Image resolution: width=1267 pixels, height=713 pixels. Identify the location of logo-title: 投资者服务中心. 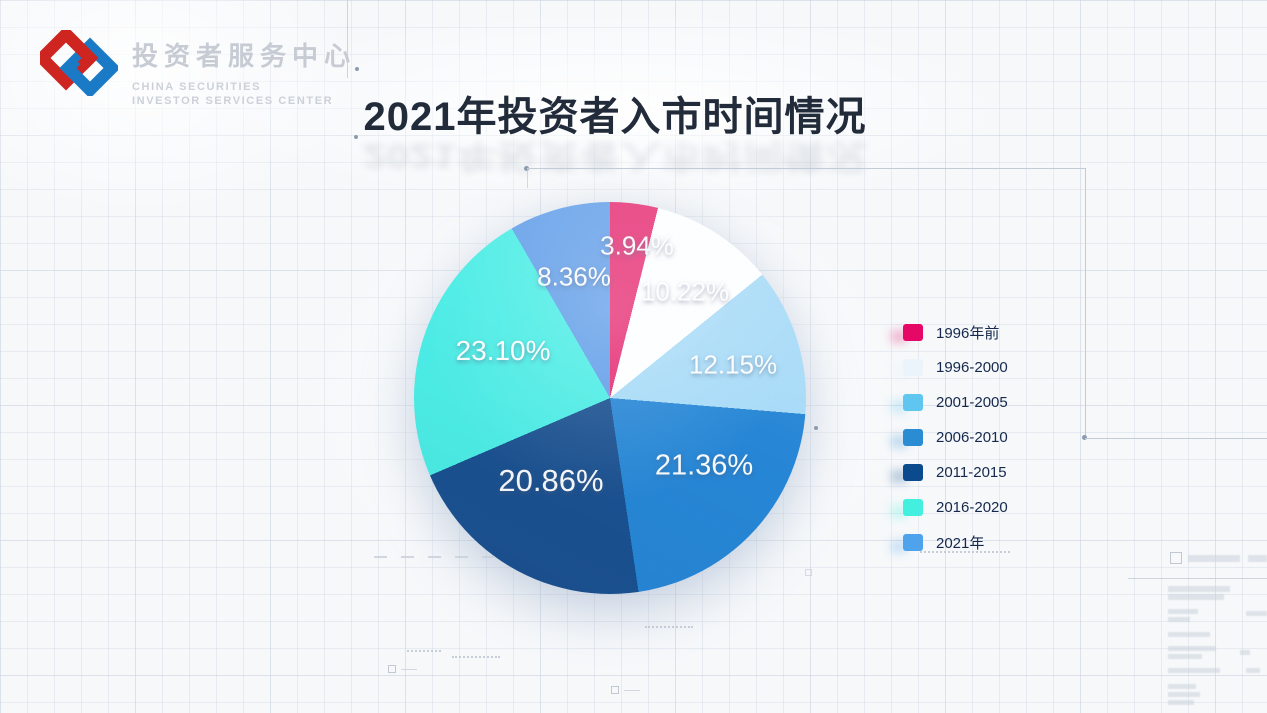
(244, 56).